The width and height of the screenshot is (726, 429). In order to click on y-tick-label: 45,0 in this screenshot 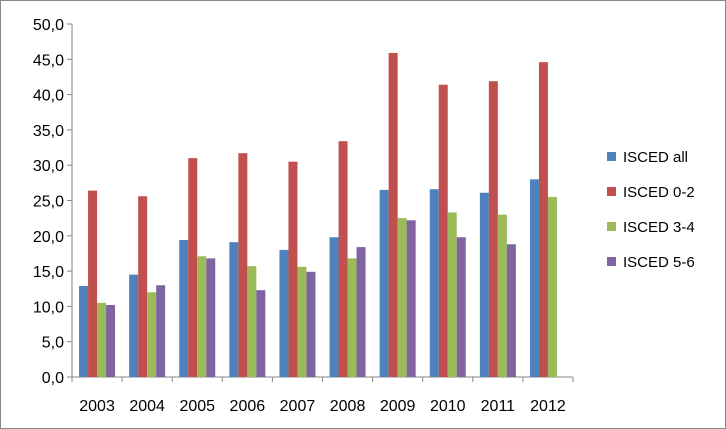, I will do `click(48, 60)`.